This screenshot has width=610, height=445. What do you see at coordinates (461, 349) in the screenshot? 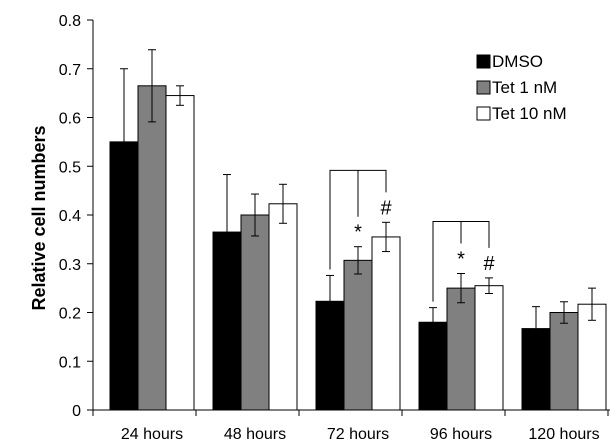
I see `bar-tet-1-nm-96-hours` at bounding box center [461, 349].